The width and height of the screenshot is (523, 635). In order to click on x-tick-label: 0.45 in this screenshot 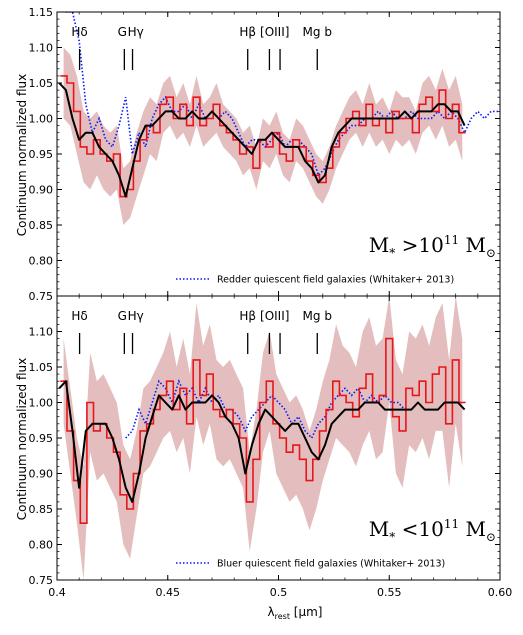, I will do `click(168, 592)`.